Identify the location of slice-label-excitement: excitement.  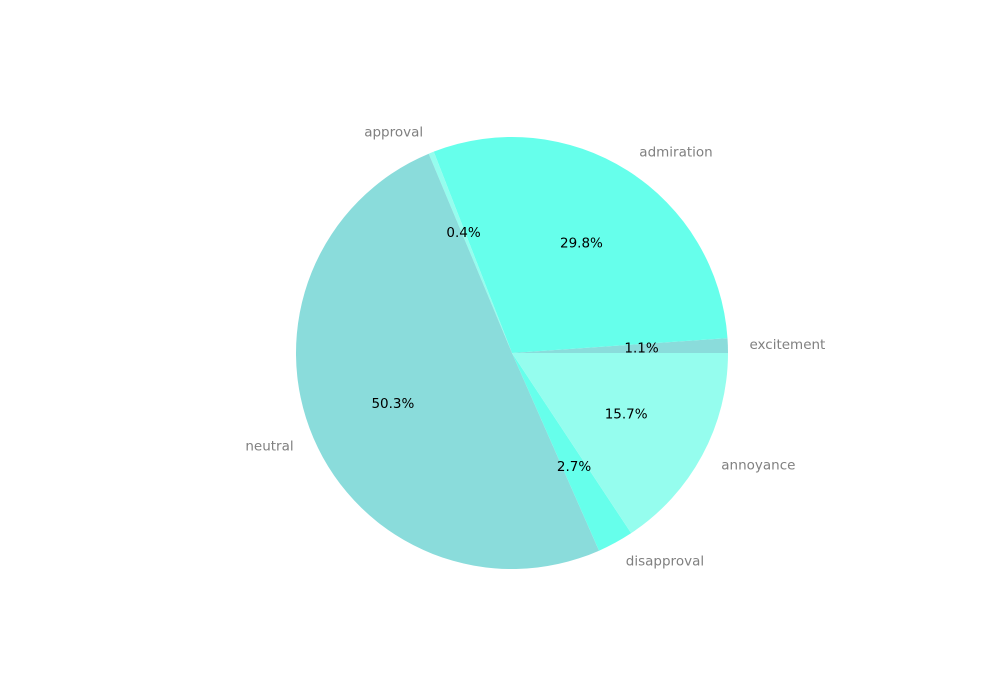
(787, 345).